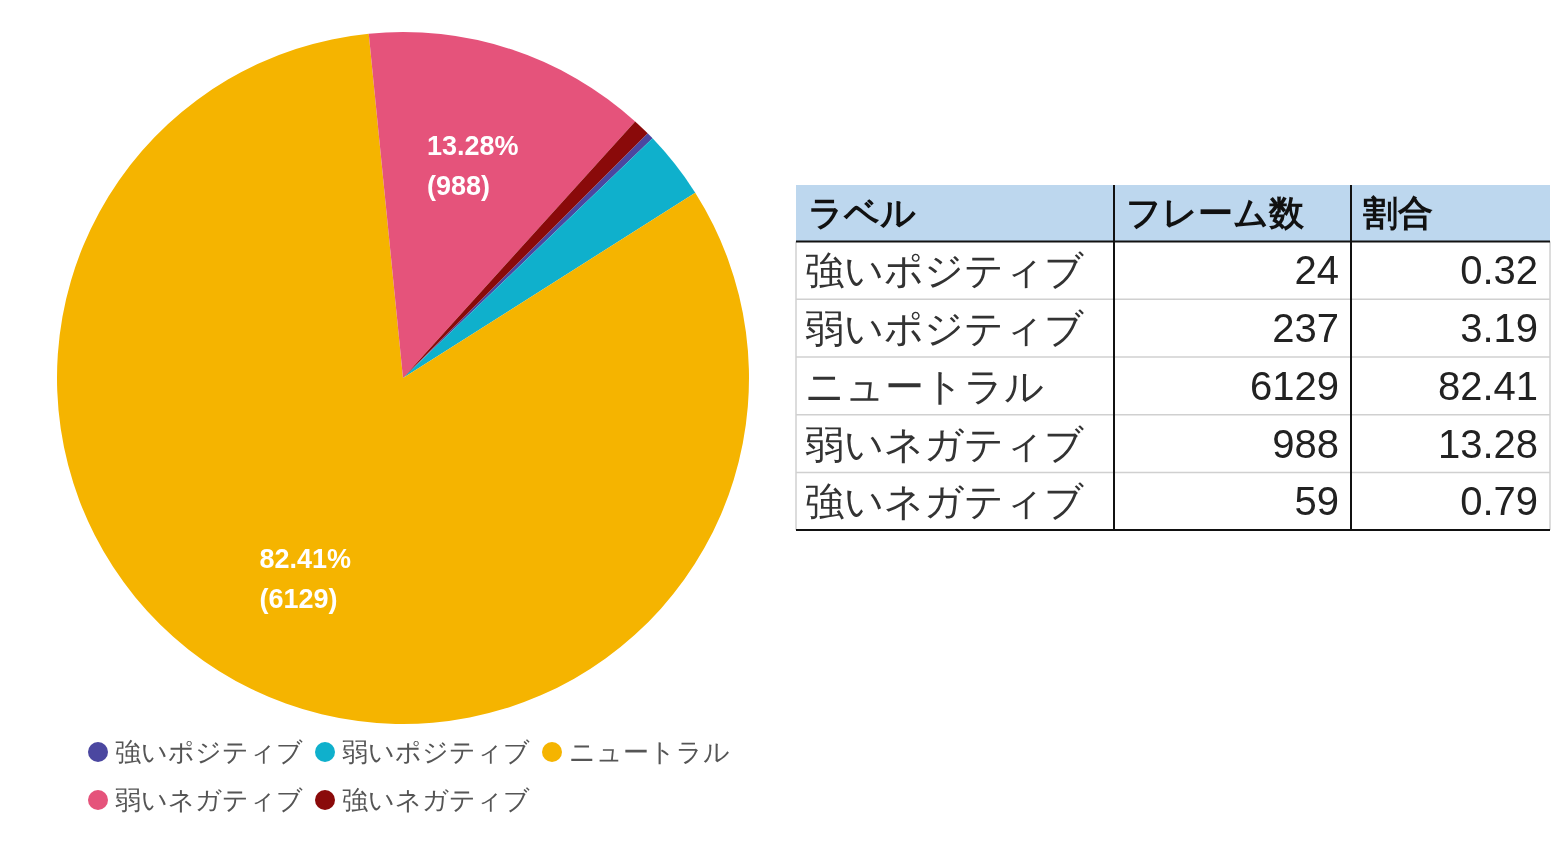 Image resolution: width=1567 pixels, height=852 pixels. What do you see at coordinates (1316, 270) in the screenshot?
I see `data-label: 24` at bounding box center [1316, 270].